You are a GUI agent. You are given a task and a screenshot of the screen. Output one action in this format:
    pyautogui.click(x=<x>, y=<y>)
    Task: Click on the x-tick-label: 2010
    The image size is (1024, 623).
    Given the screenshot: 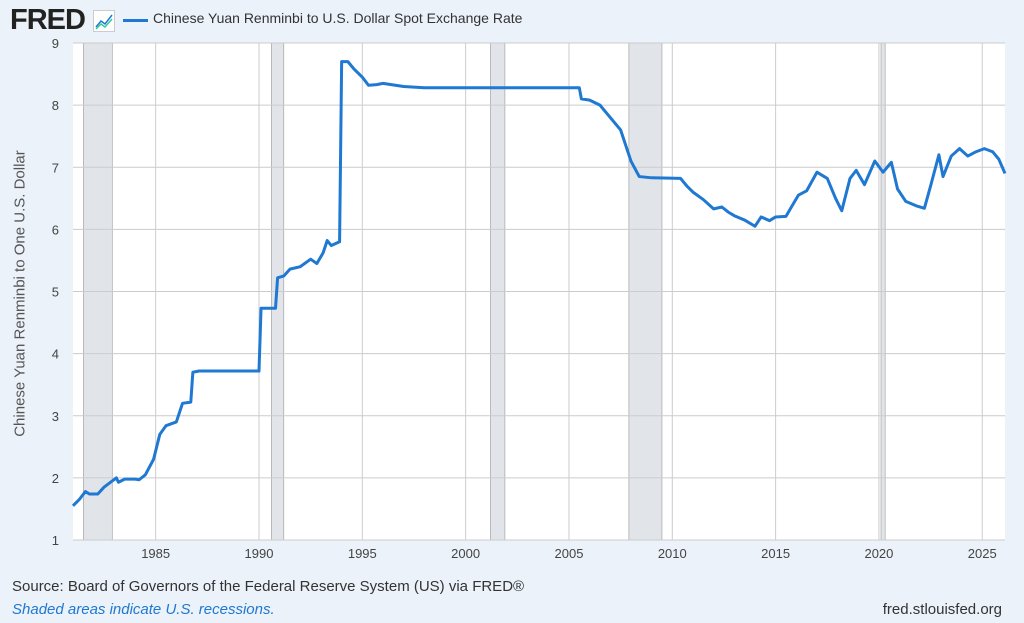 What is the action you would take?
    pyautogui.click(x=672, y=553)
    